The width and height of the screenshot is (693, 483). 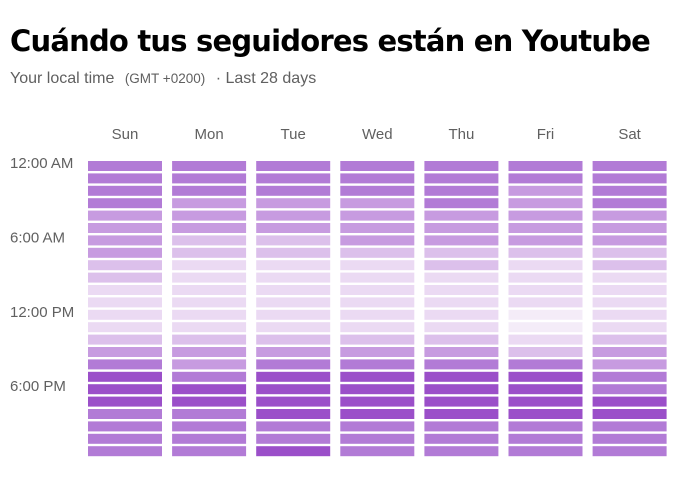 I want to click on heatmap-cell-sun-h1, so click(x=125, y=178).